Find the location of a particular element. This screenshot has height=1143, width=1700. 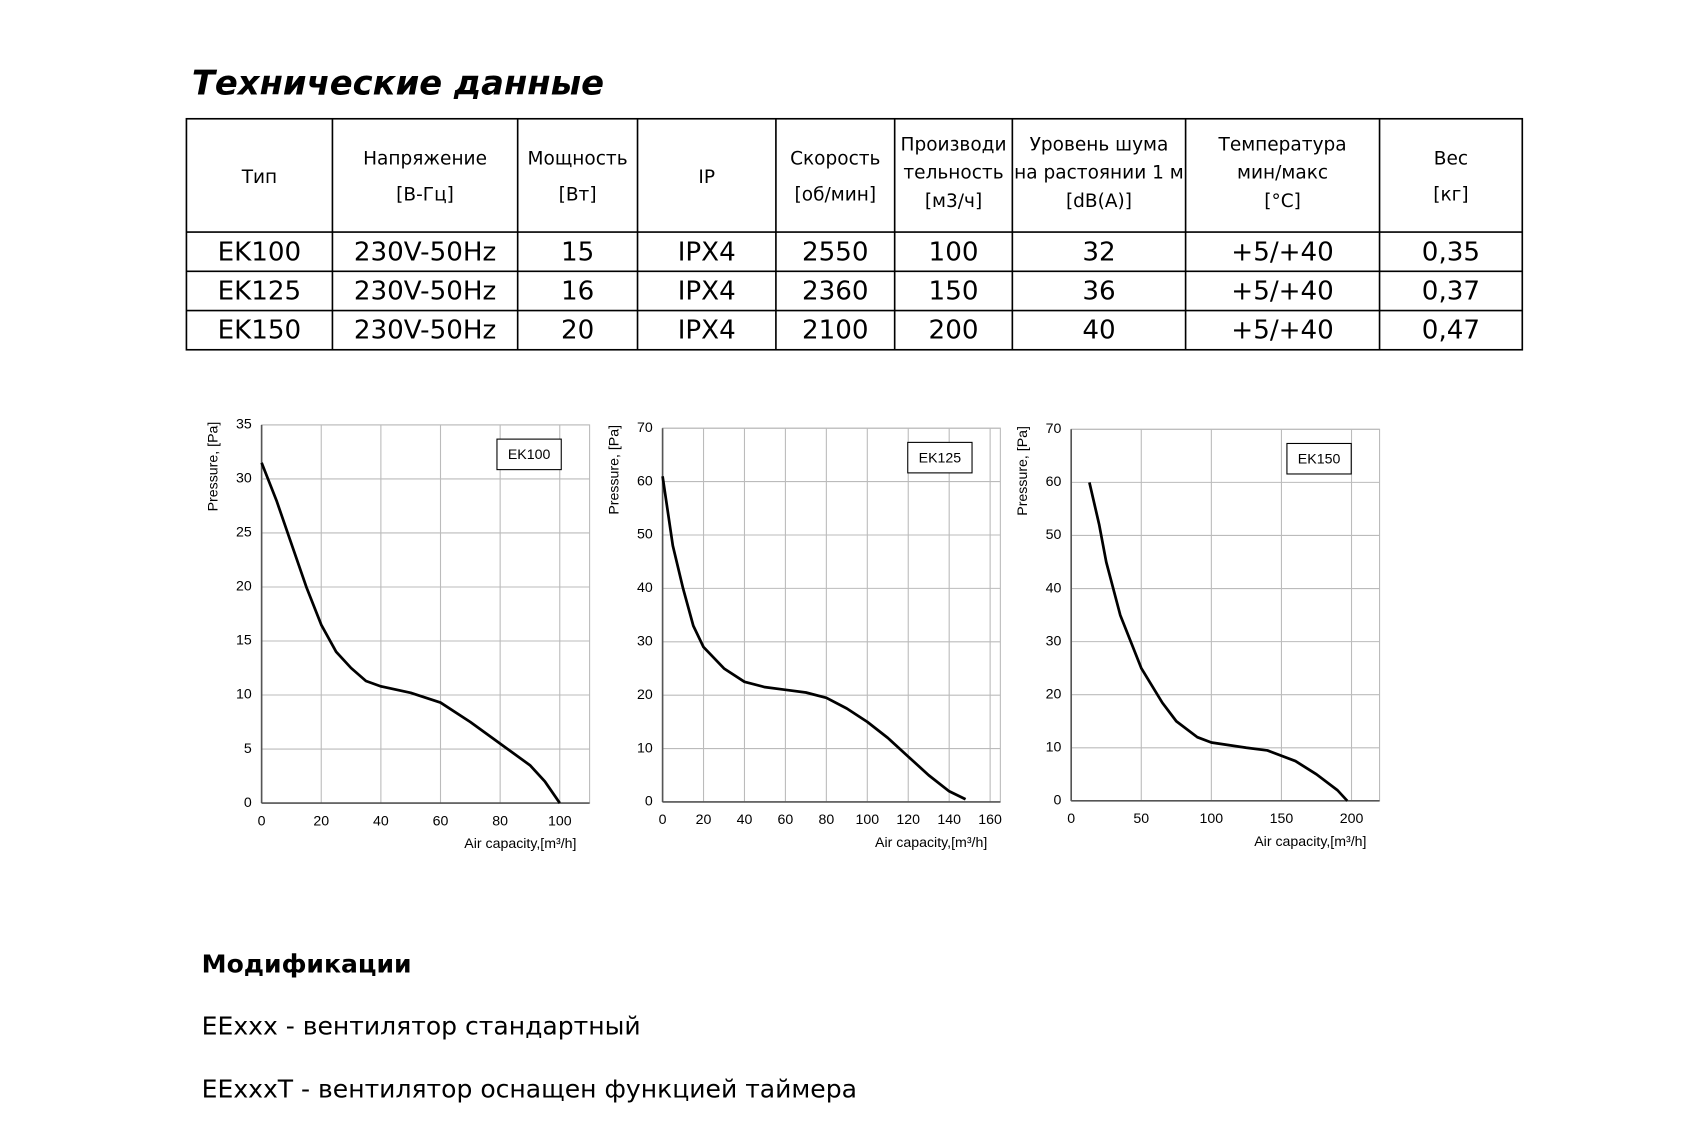

y-tick-label: 35 is located at coordinates (244, 425).